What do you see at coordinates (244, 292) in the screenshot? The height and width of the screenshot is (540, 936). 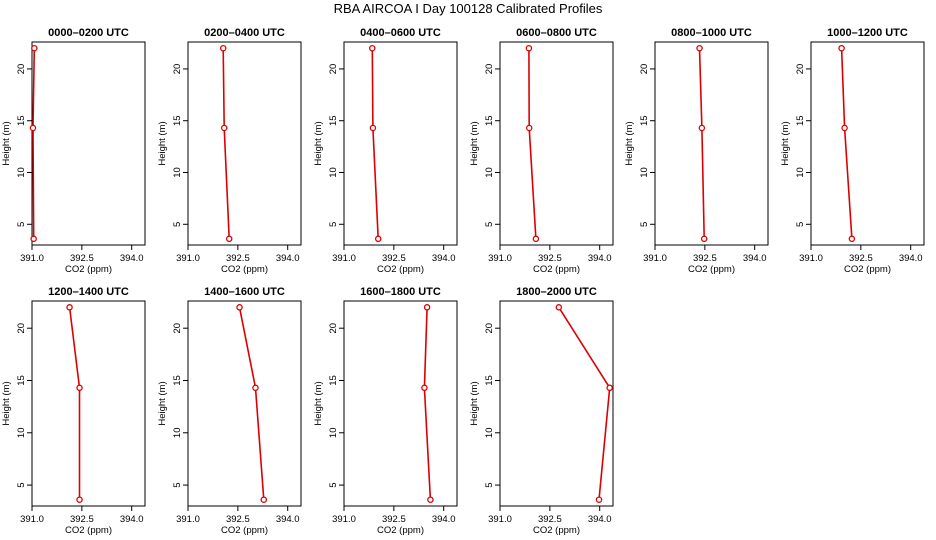 I see `plot-title: 1400–1600 UTC` at bounding box center [244, 292].